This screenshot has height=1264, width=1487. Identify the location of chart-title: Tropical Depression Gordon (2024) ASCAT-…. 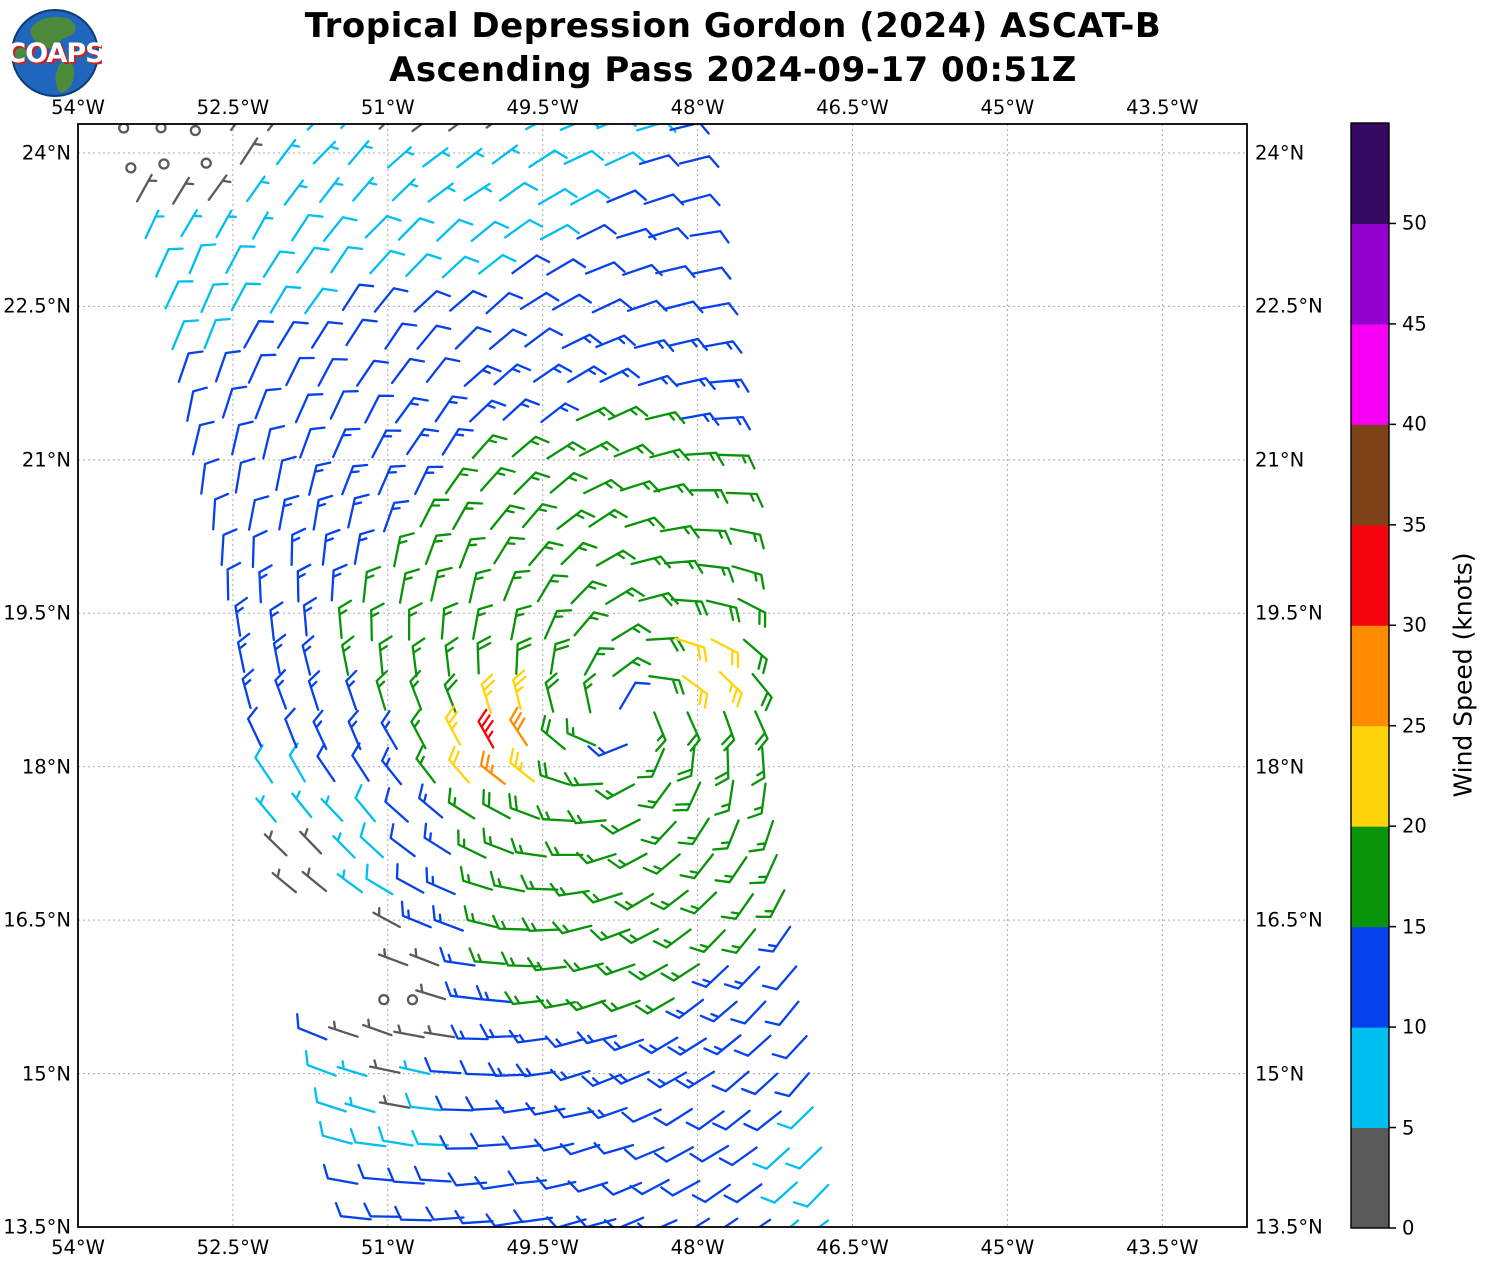
(733, 26).